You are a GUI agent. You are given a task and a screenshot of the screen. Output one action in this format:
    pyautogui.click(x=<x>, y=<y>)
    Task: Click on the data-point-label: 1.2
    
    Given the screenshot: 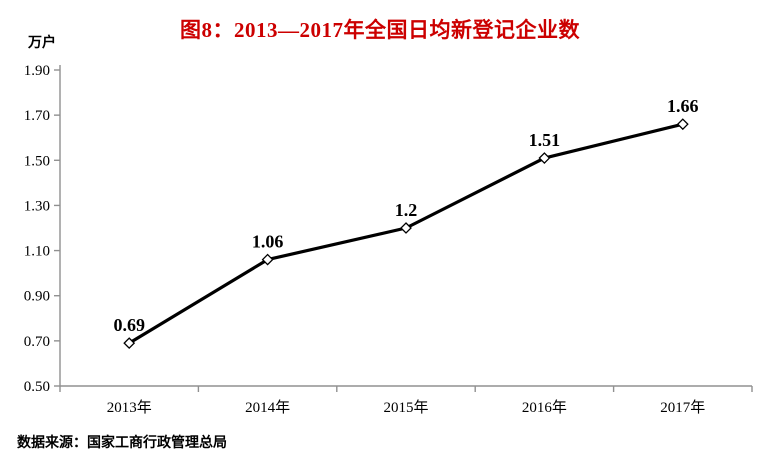 What is the action you would take?
    pyautogui.click(x=406, y=210)
    